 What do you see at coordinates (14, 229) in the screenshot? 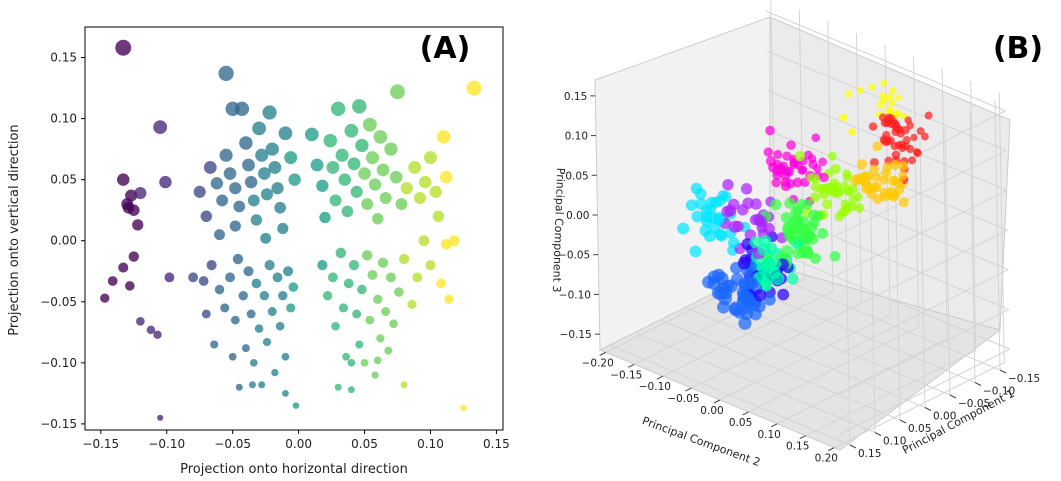
I see `y-axis-label-a: Projection onto vertical direction` at bounding box center [14, 229].